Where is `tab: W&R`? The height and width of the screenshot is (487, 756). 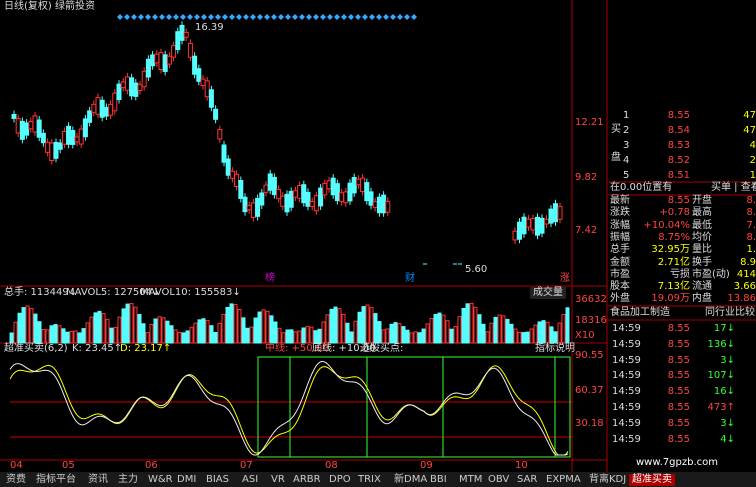
tab: W&R is located at coordinates (160, 479).